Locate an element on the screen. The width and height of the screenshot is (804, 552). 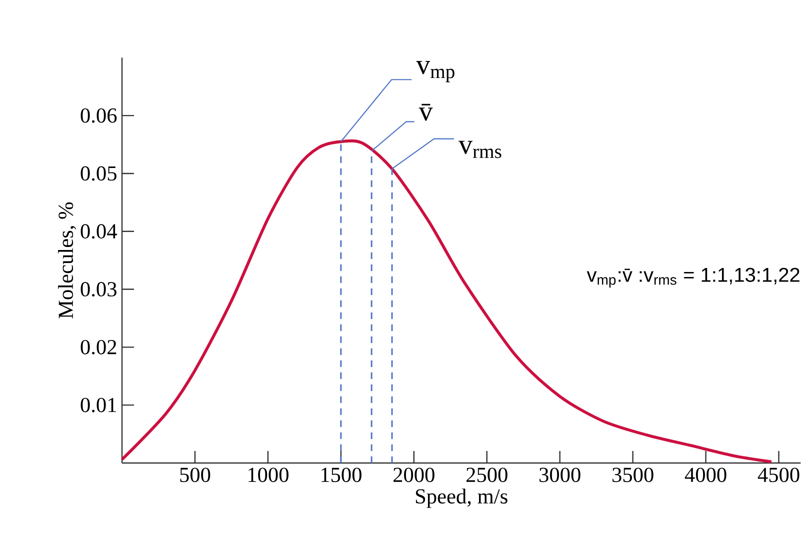
x-axis-title: Speed, m/s is located at coordinates (462, 498).